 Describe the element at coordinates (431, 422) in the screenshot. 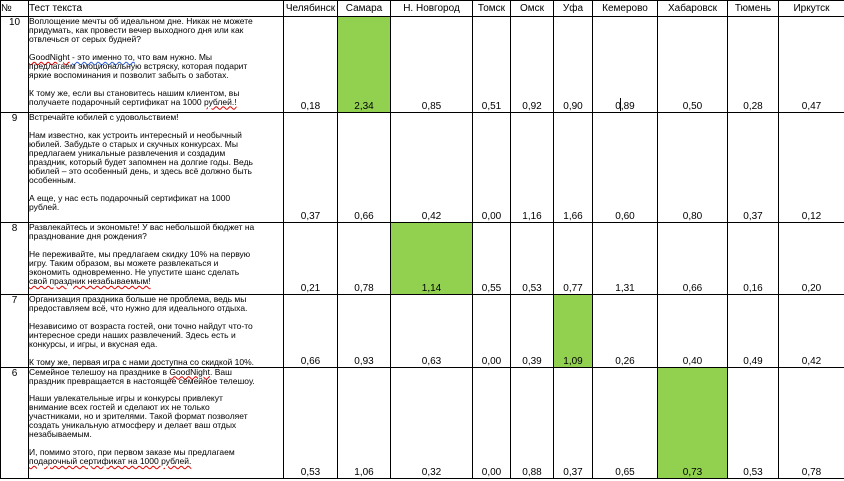

I see `value-cell: 0,32` at that location.